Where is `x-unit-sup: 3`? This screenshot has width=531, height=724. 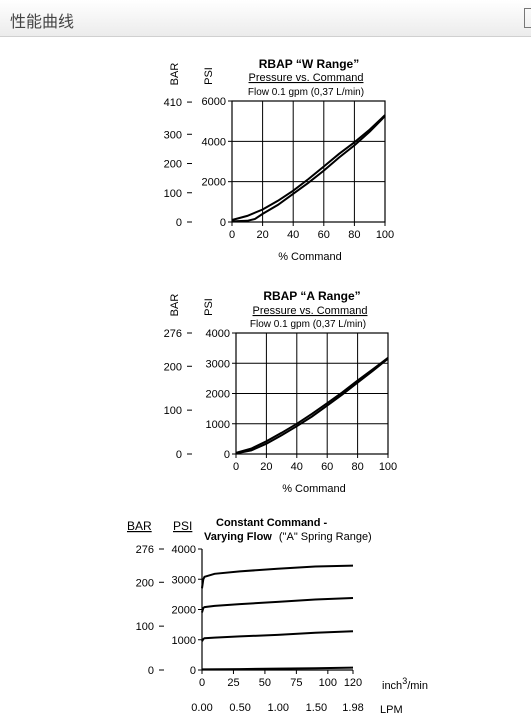
x-unit-sup: 3 is located at coordinates (404, 681).